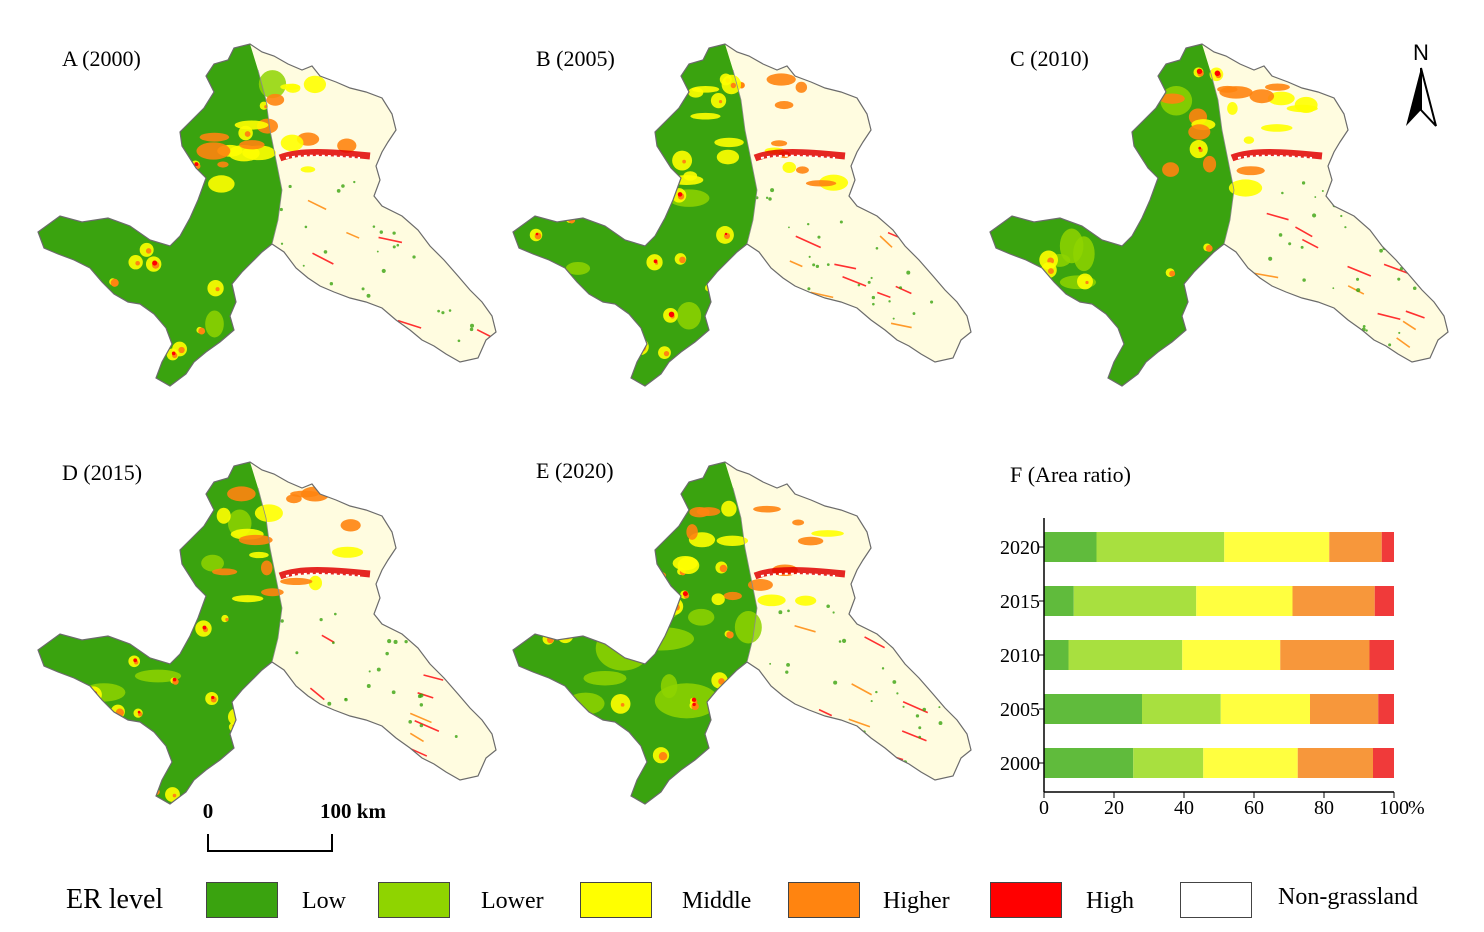 The height and width of the screenshot is (932, 1484). Describe the element at coordinates (1056, 655) in the screenshot. I see `bar-2010-low` at that location.